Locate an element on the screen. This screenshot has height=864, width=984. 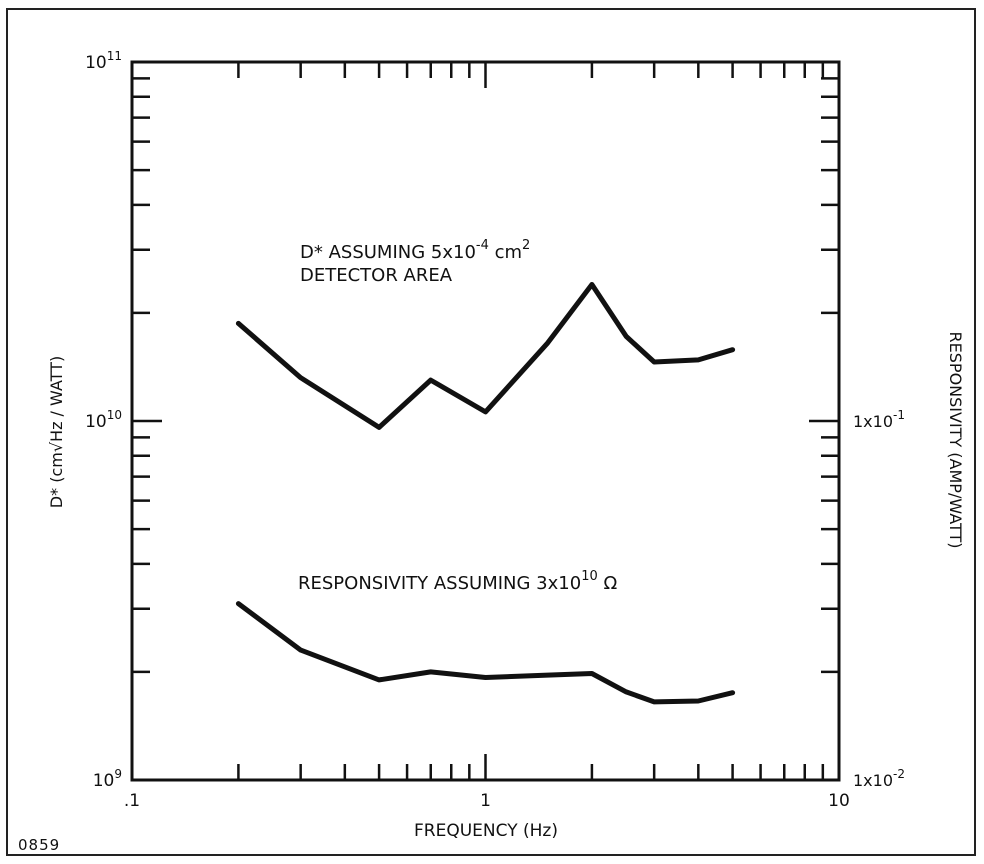
x-axis-label: FREQUENCY (Hz) is located at coordinates (486, 831).